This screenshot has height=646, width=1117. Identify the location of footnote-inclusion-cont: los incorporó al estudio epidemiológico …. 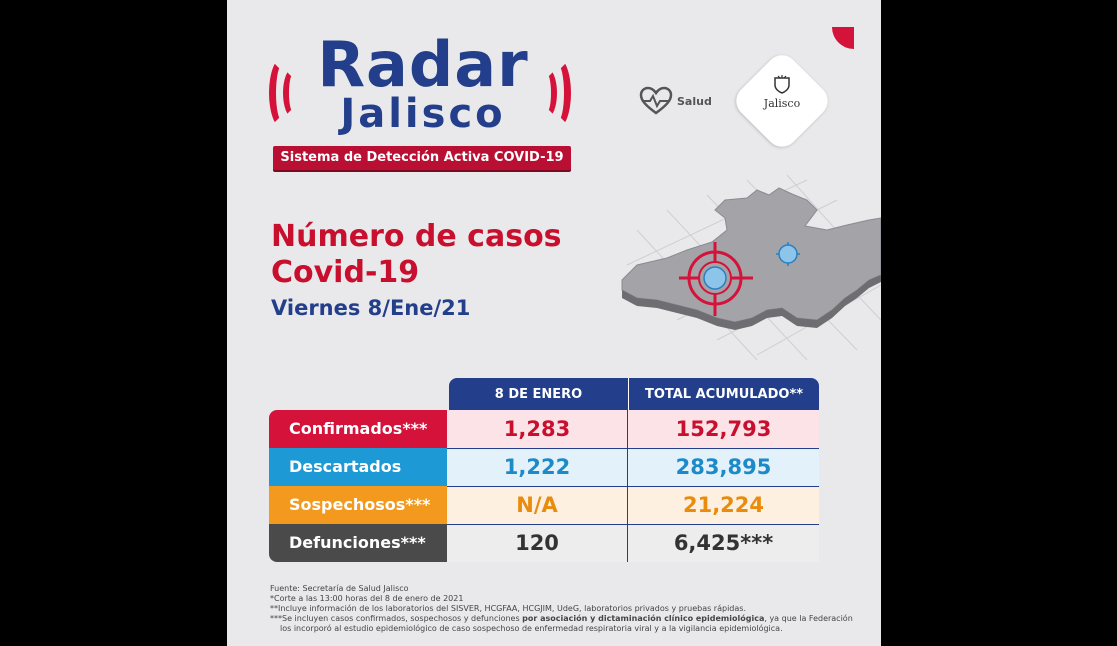
(531, 628).